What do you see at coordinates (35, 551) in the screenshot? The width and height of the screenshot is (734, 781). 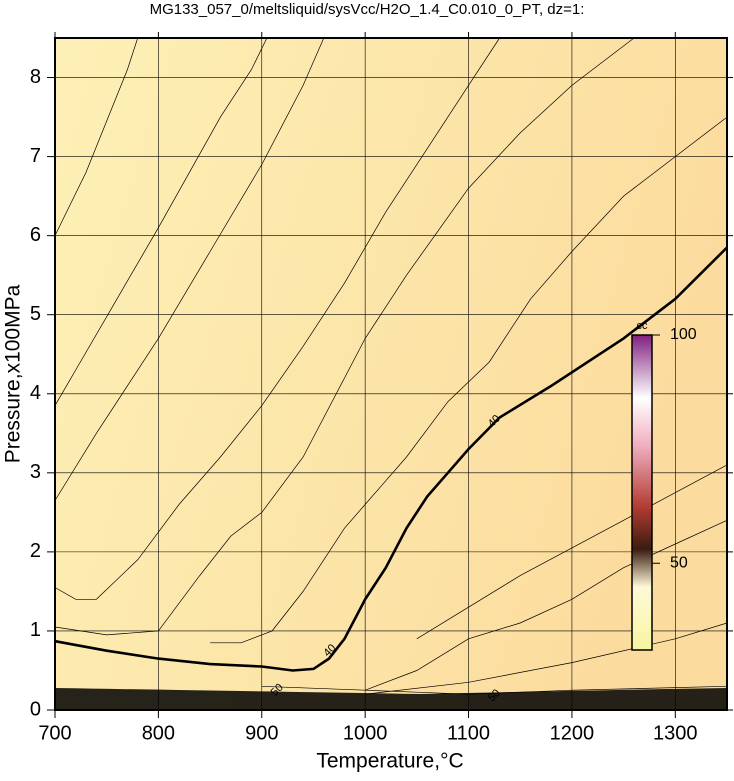 I see `y-tick-label: 2` at bounding box center [35, 551].